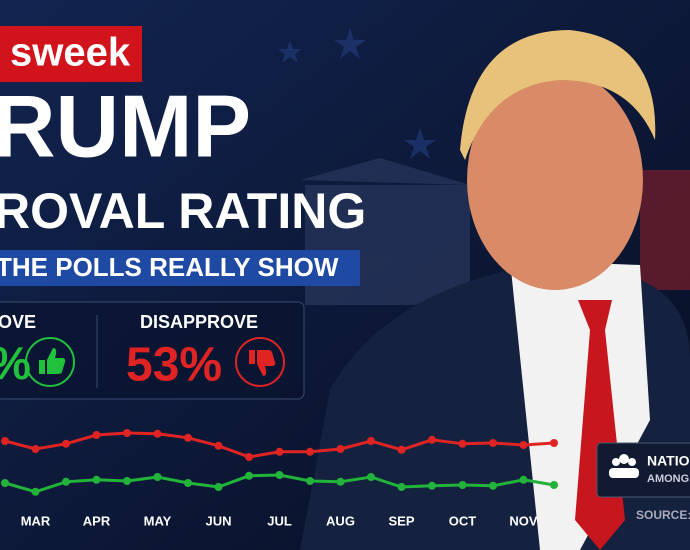 The width and height of the screenshot is (690, 550). Describe the element at coordinates (279, 520) in the screenshot. I see `x-tick-label: JUL` at that location.